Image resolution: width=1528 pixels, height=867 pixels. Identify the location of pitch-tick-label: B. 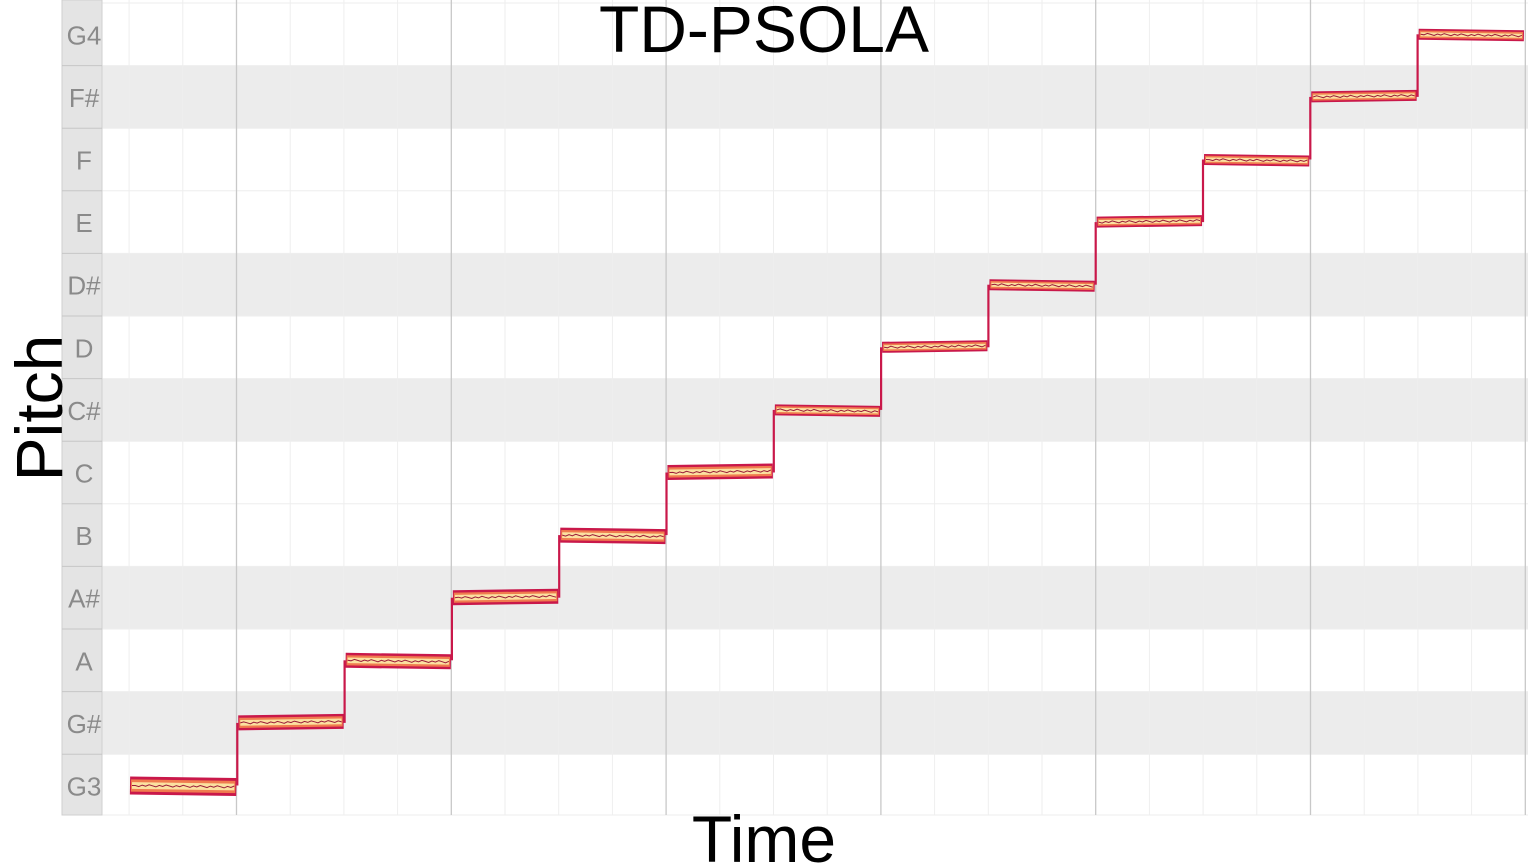
(83, 536).